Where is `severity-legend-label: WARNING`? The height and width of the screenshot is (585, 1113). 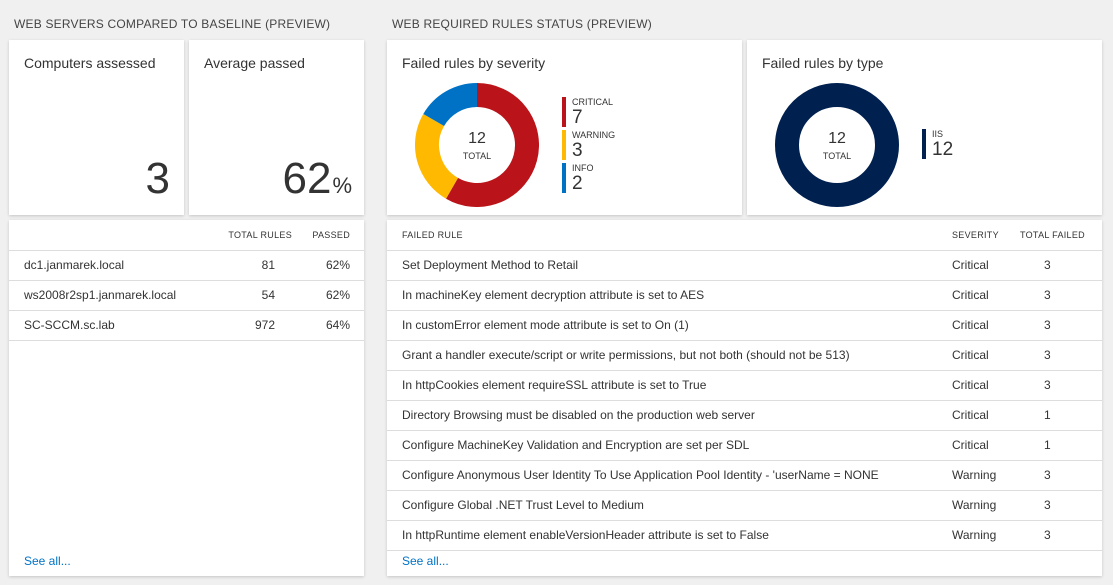
severity-legend-label: WARNING is located at coordinates (594, 135).